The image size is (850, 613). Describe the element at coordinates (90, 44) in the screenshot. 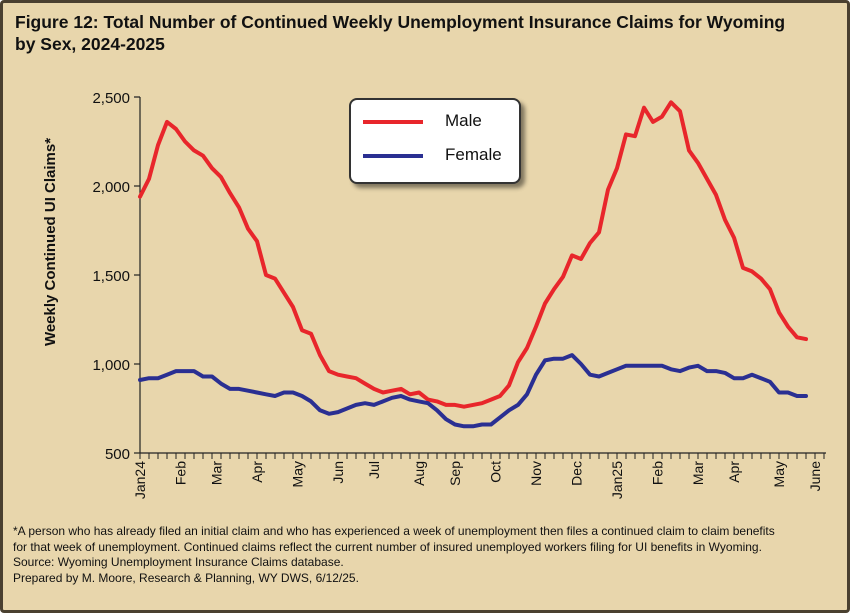

I see `chart-title-line-2: by Sex, 2024-2025` at that location.